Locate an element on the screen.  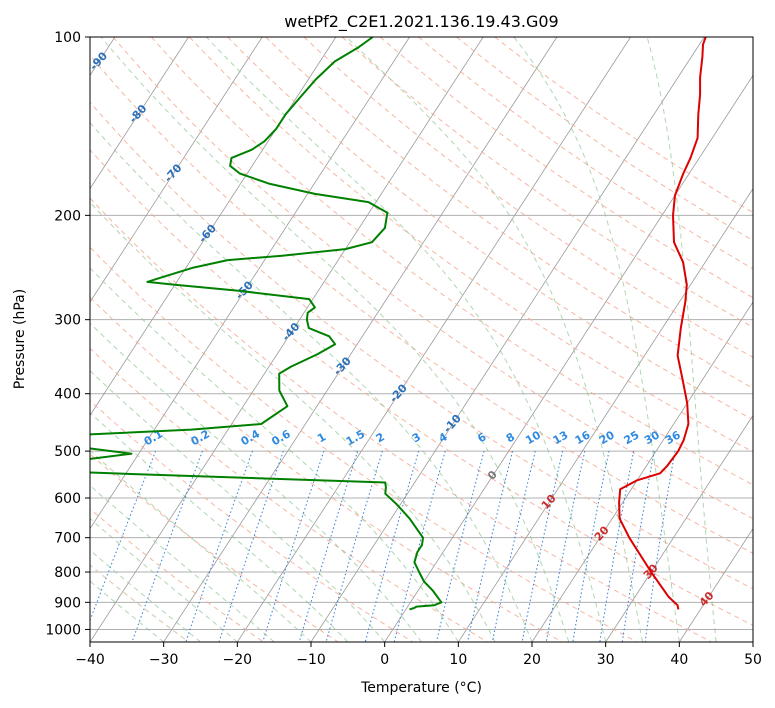
mixing-ratio-label: 0.4 is located at coordinates (251, 437).